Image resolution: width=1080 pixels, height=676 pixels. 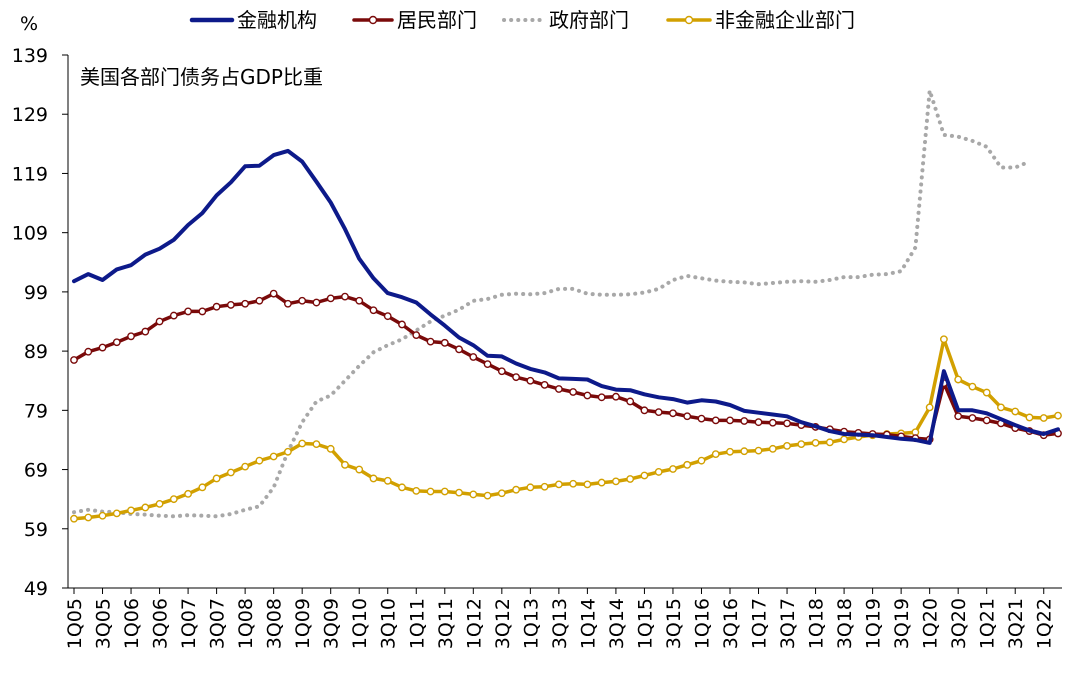 What do you see at coordinates (788, 623) in the screenshot?
I see `x-tick-label: 3Q17` at bounding box center [788, 623].